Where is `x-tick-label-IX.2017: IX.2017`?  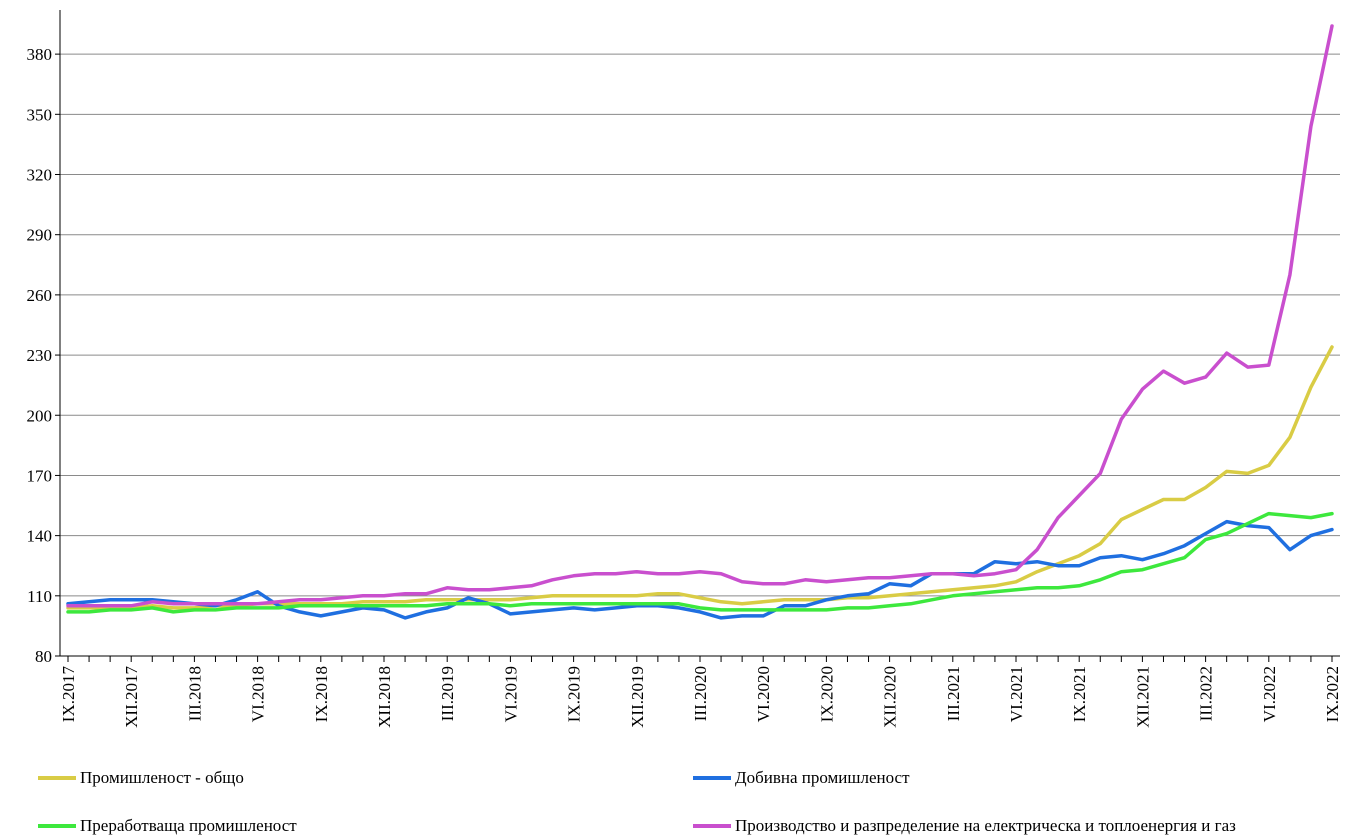 x-tick-label-IX.2017: IX.2017 is located at coordinates (68, 694).